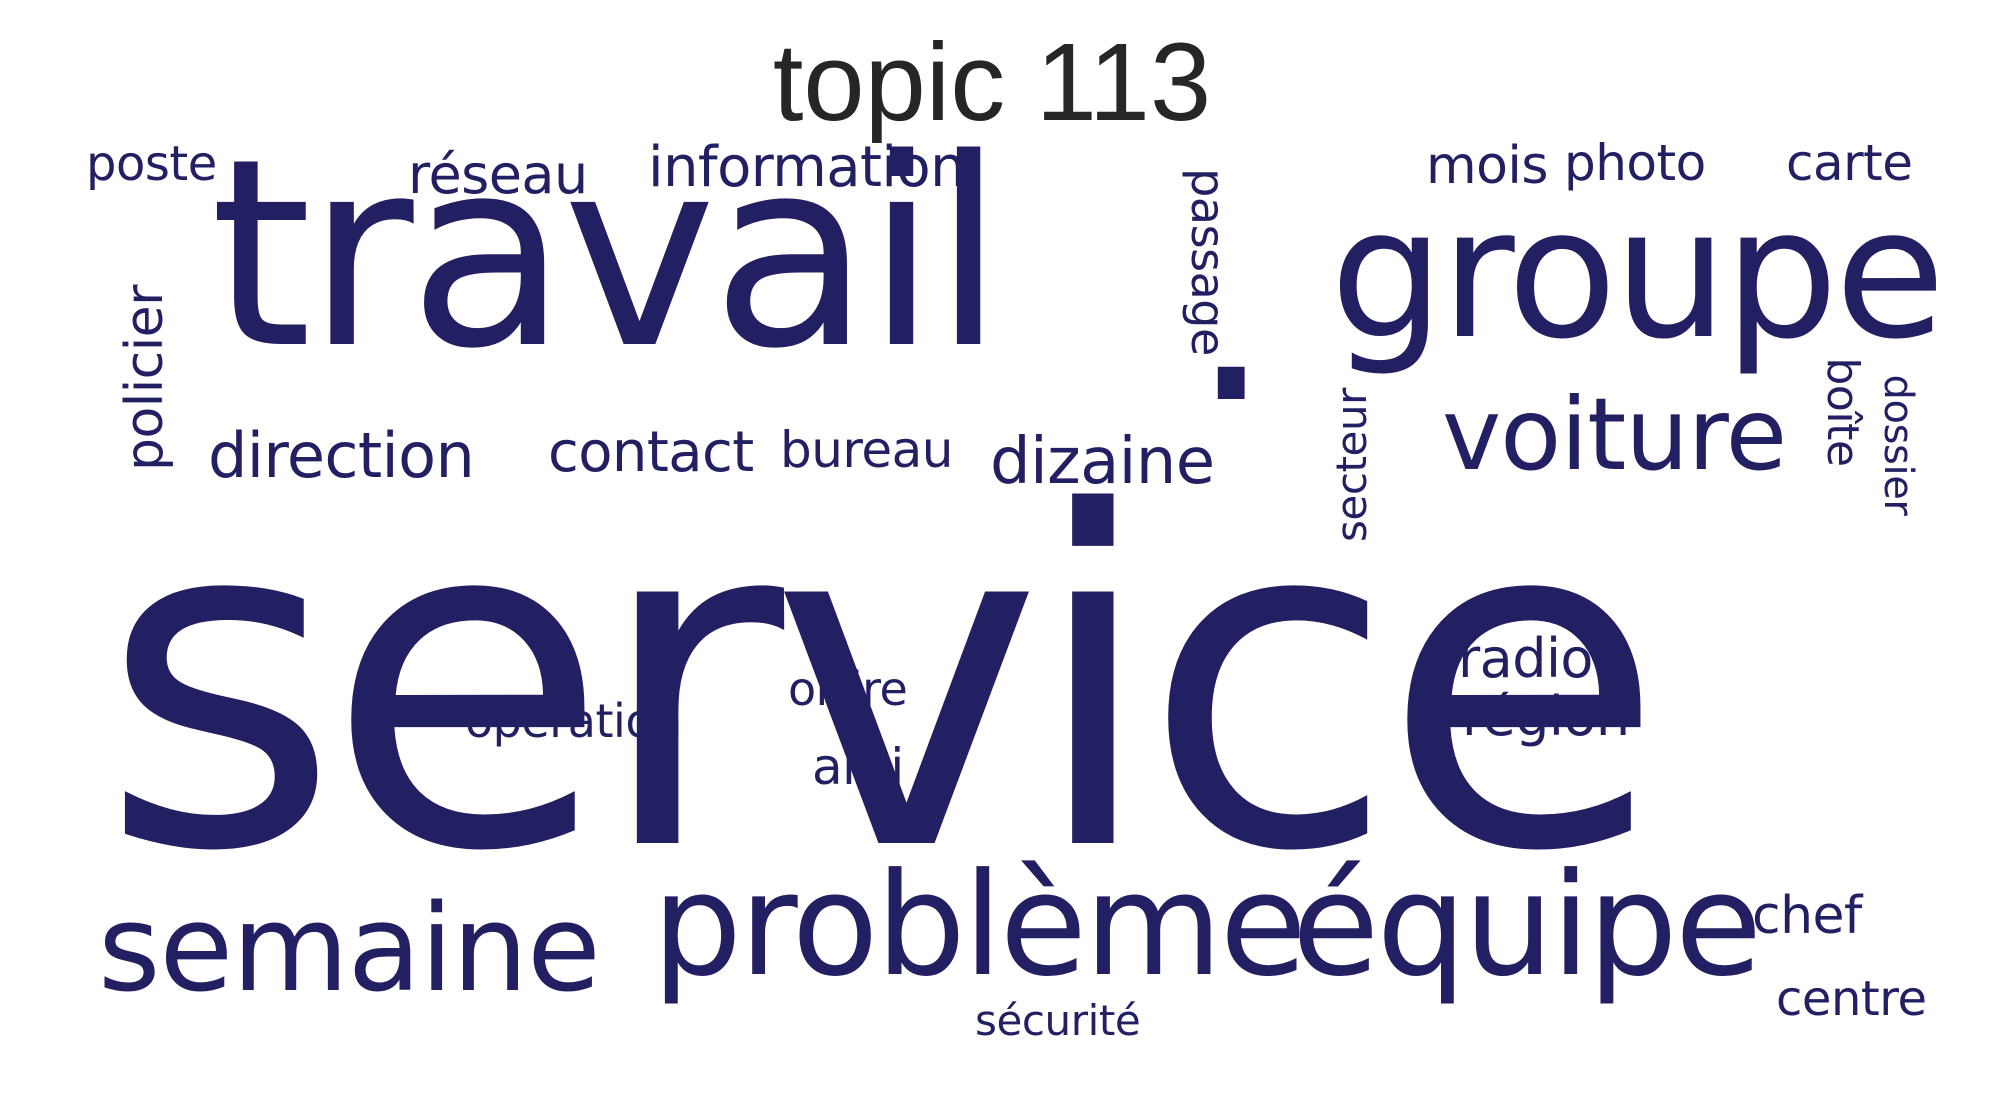  What do you see at coordinates (573, 721) in the screenshot?
I see `word-operation: opération` at bounding box center [573, 721].